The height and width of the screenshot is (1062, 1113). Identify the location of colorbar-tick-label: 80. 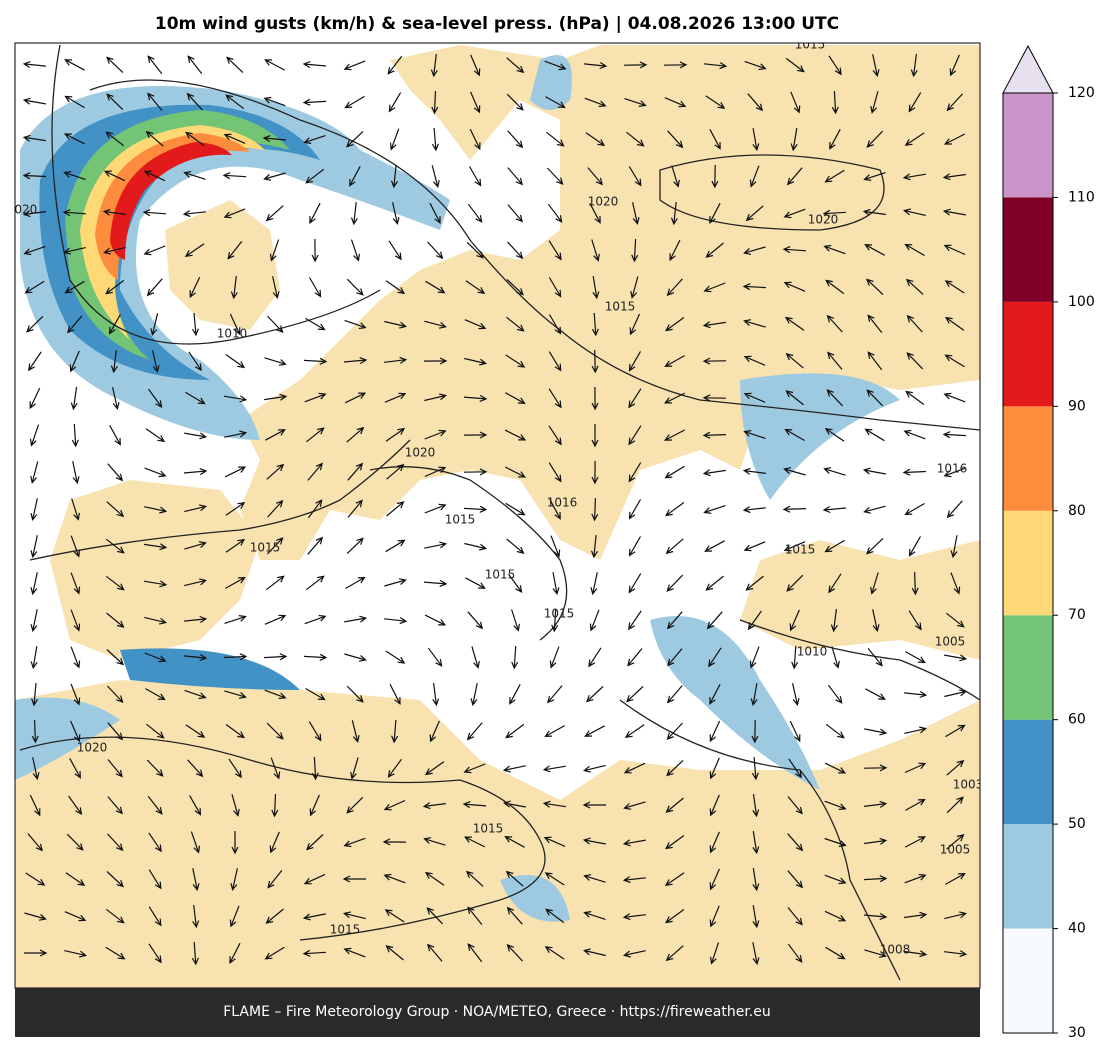
(1077, 511).